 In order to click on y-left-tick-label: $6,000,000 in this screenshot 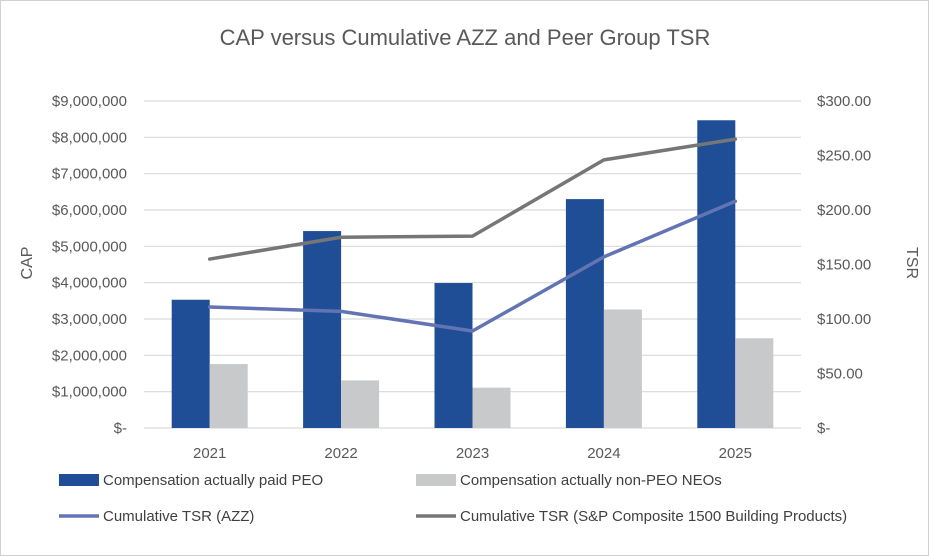, I will do `click(89, 210)`.